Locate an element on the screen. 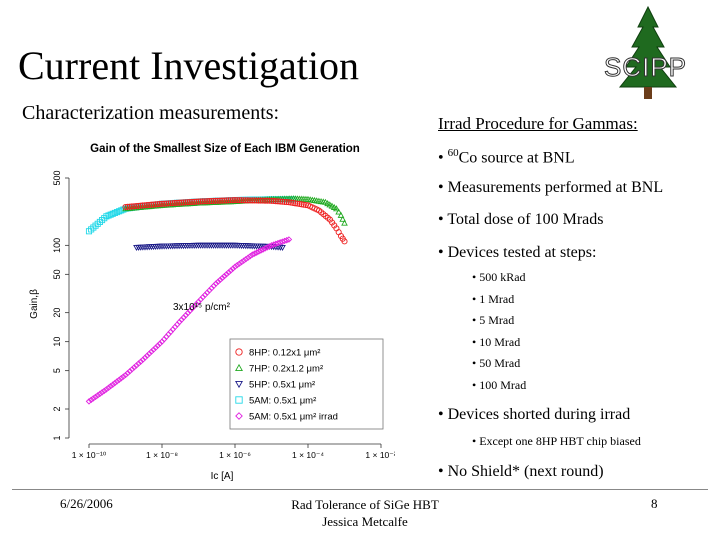 The width and height of the screenshot is (720, 540). logo-wordmark: SCIPP is located at coordinates (645, 67).